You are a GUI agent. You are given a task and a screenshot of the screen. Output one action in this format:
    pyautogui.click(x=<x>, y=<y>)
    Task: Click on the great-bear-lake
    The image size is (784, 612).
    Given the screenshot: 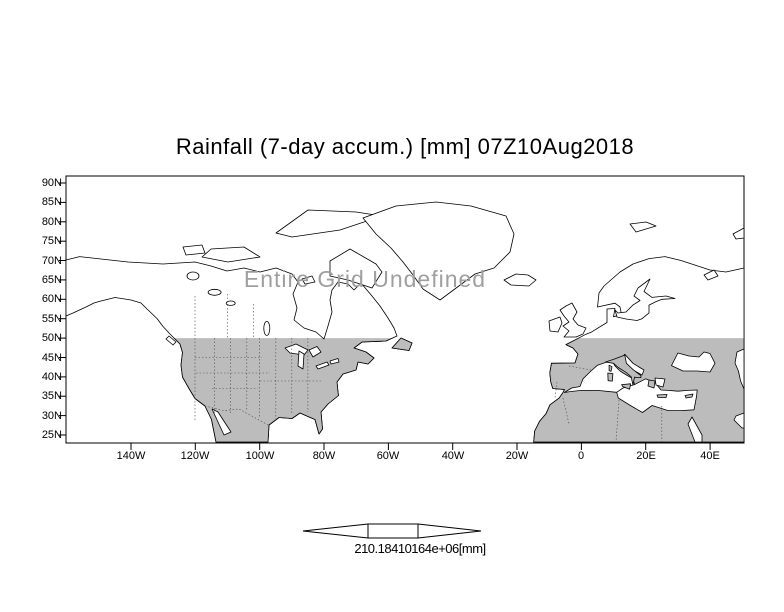 What is the action you would take?
    pyautogui.click(x=193, y=276)
    